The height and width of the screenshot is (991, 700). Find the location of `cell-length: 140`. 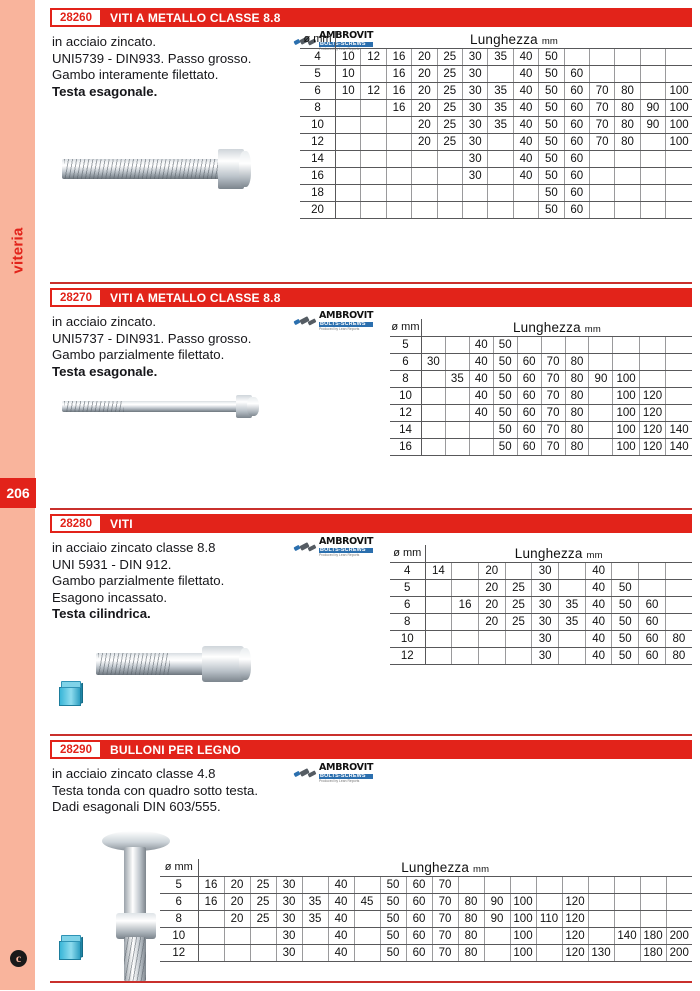

cell-length: 140 is located at coordinates (627, 936).